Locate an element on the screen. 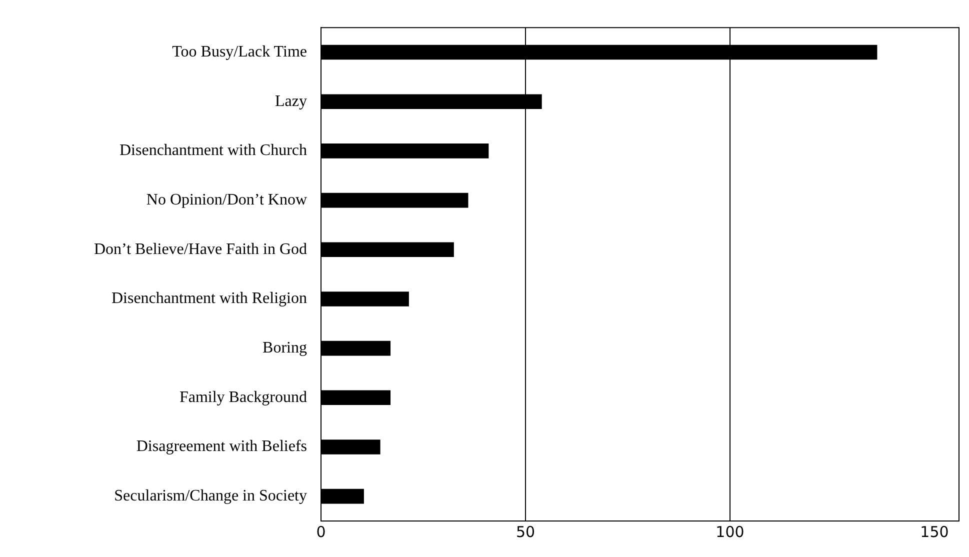 Image resolution: width=969 pixels, height=557 pixels. x-tick-label: 150 is located at coordinates (934, 531).